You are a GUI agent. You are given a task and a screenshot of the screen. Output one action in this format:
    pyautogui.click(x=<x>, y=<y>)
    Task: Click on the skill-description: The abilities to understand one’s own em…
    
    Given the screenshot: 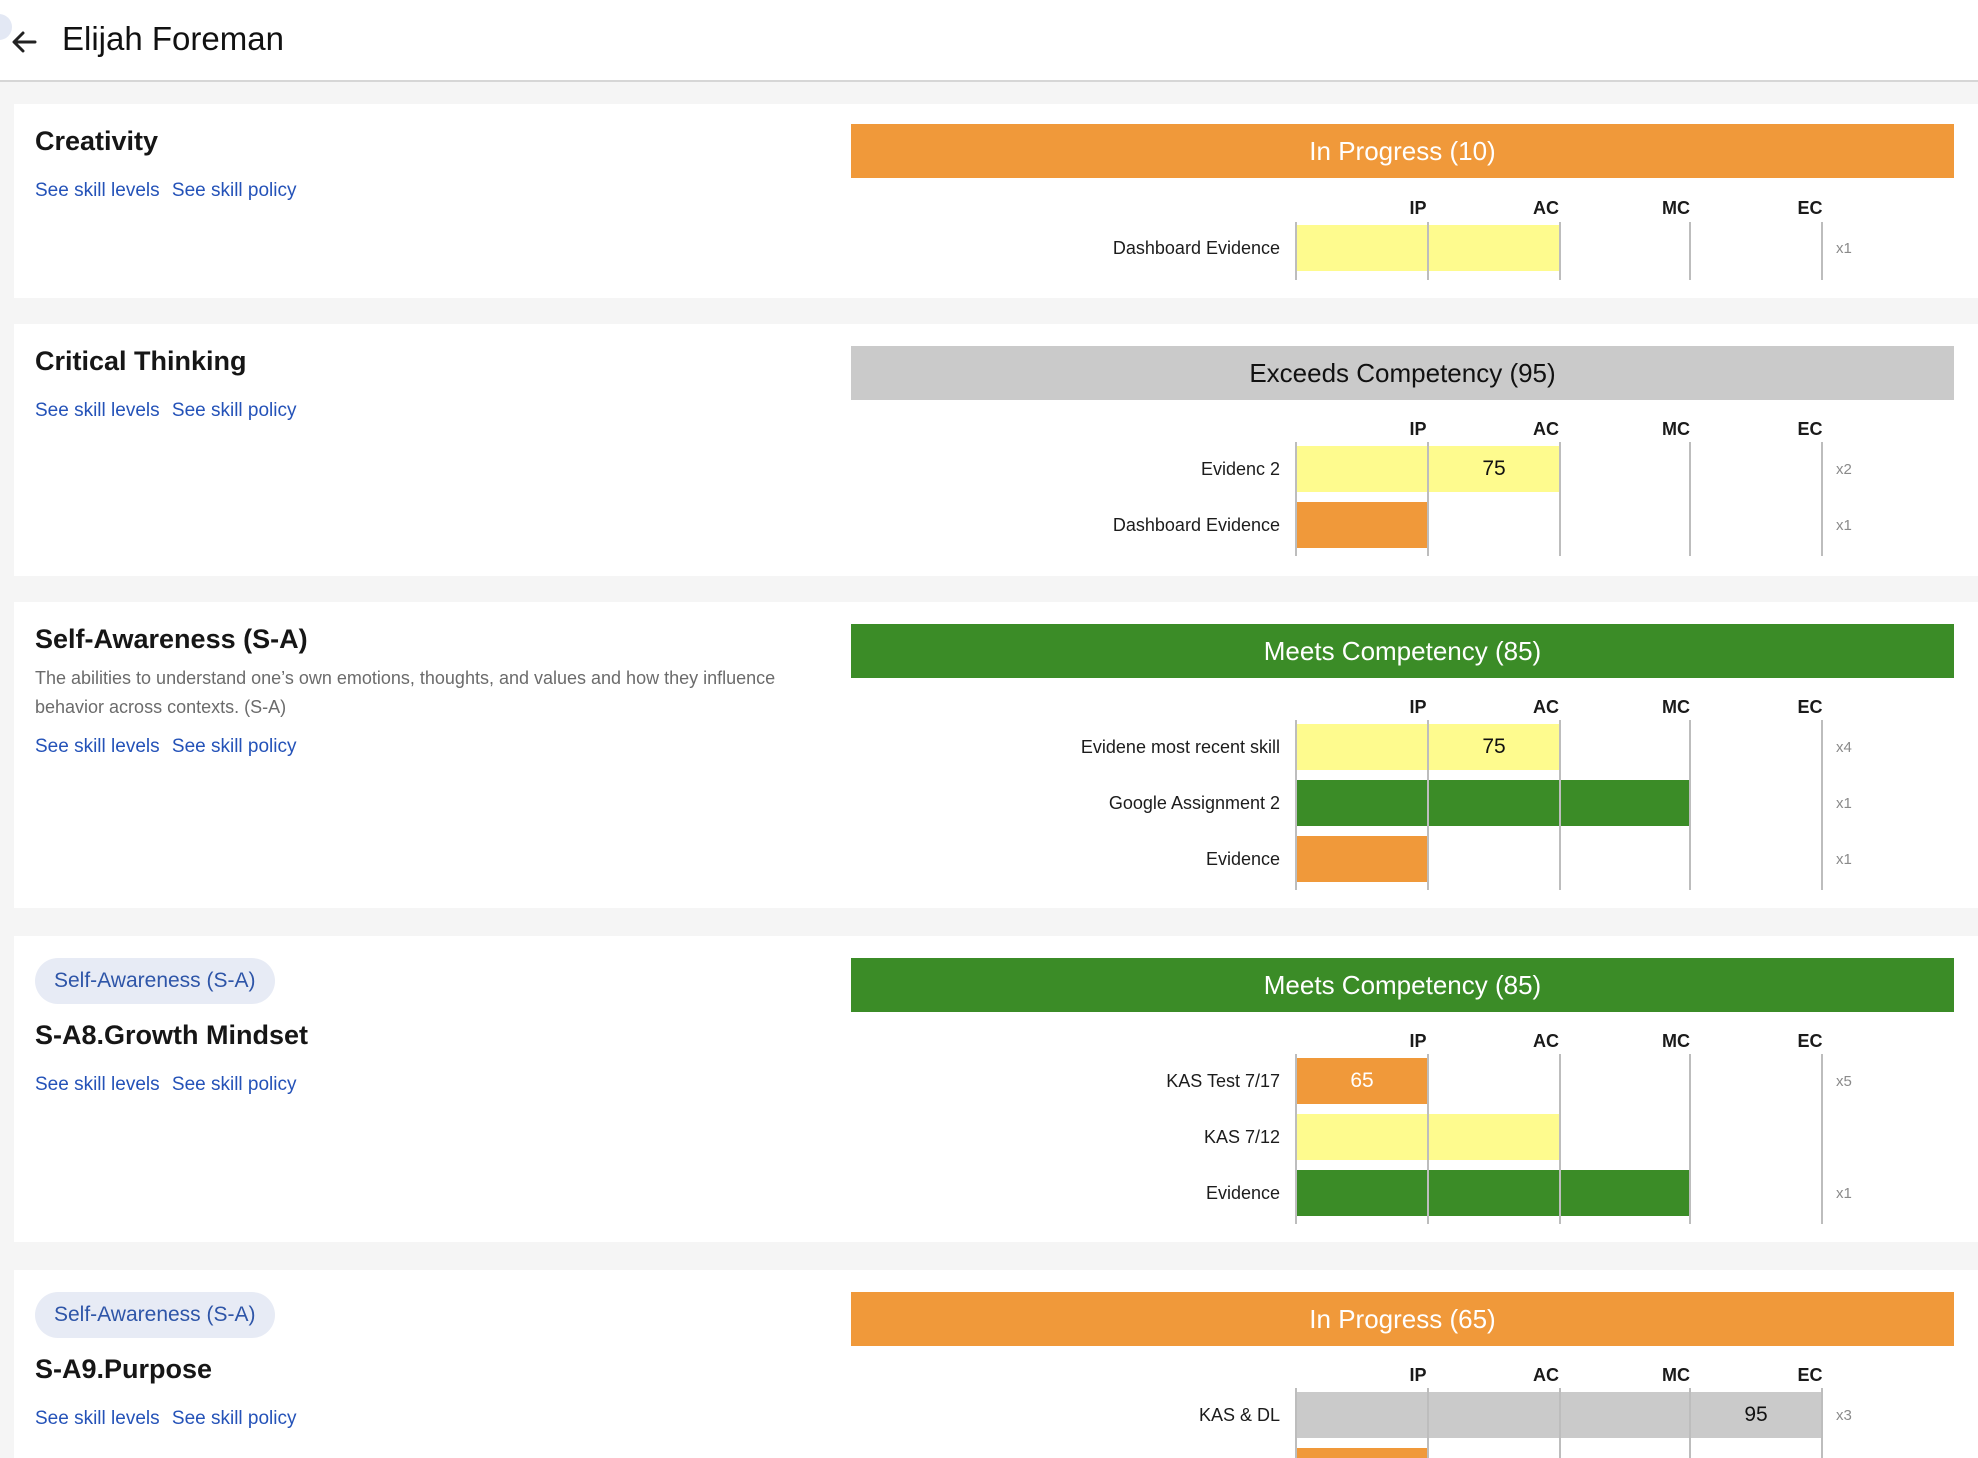 What is the action you would take?
    pyautogui.click(x=405, y=692)
    